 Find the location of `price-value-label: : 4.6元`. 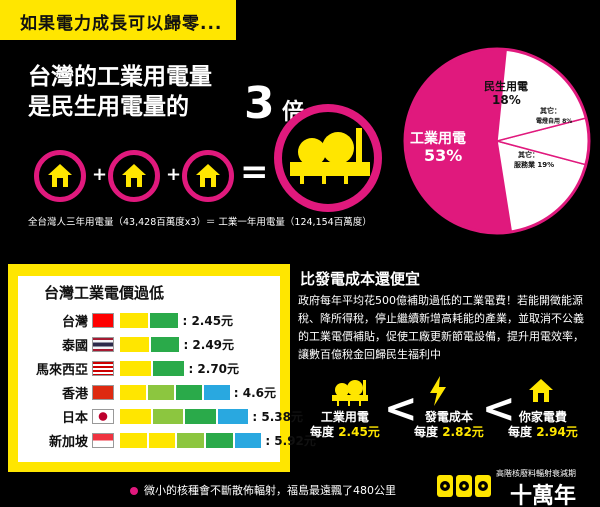

price-value-label: : 4.6元 is located at coordinates (255, 393).